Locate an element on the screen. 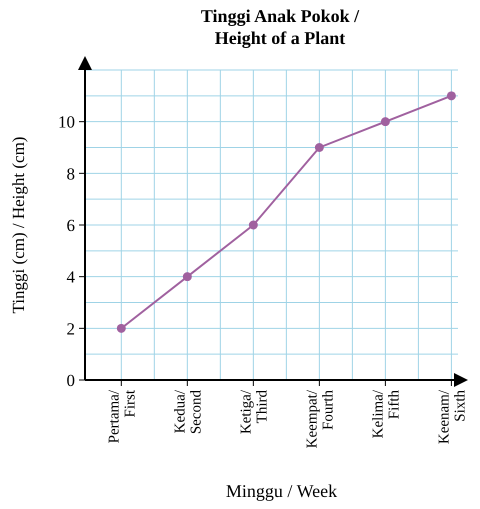  y-tick-label: 4 is located at coordinates (71, 277).